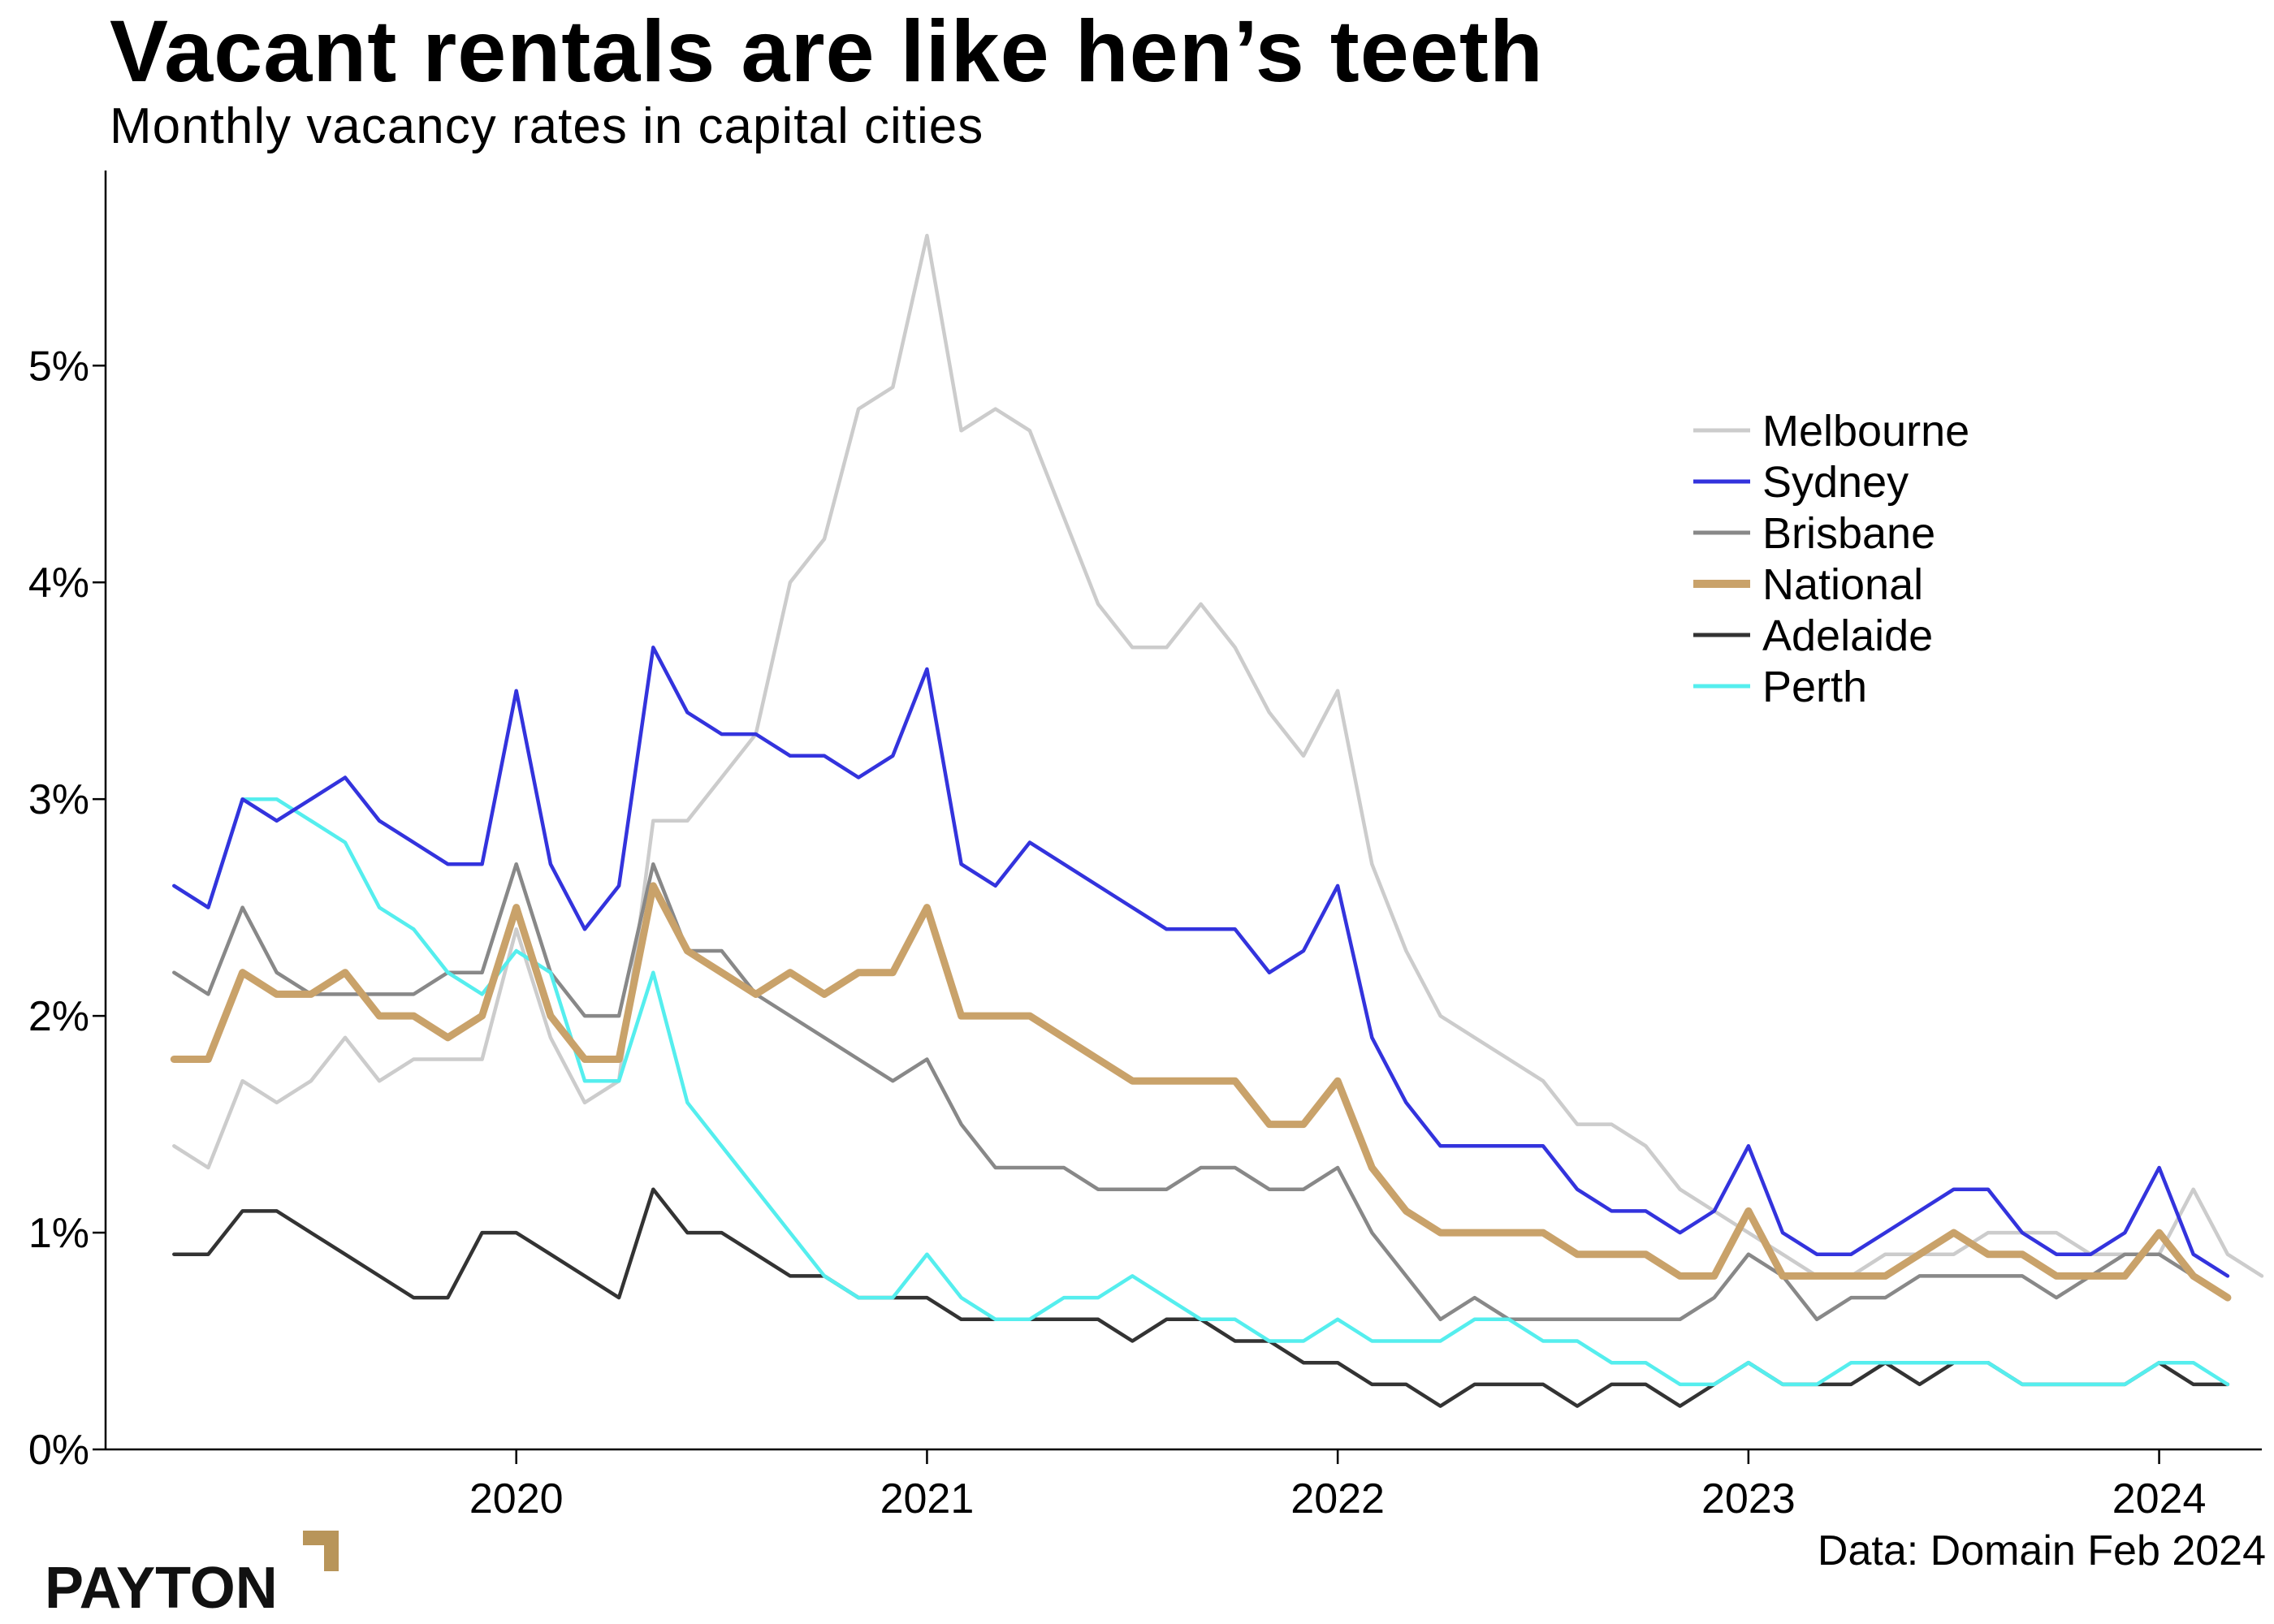  Describe the element at coordinates (928, 1499) in the screenshot. I see `x-tick-label: 2021` at that location.